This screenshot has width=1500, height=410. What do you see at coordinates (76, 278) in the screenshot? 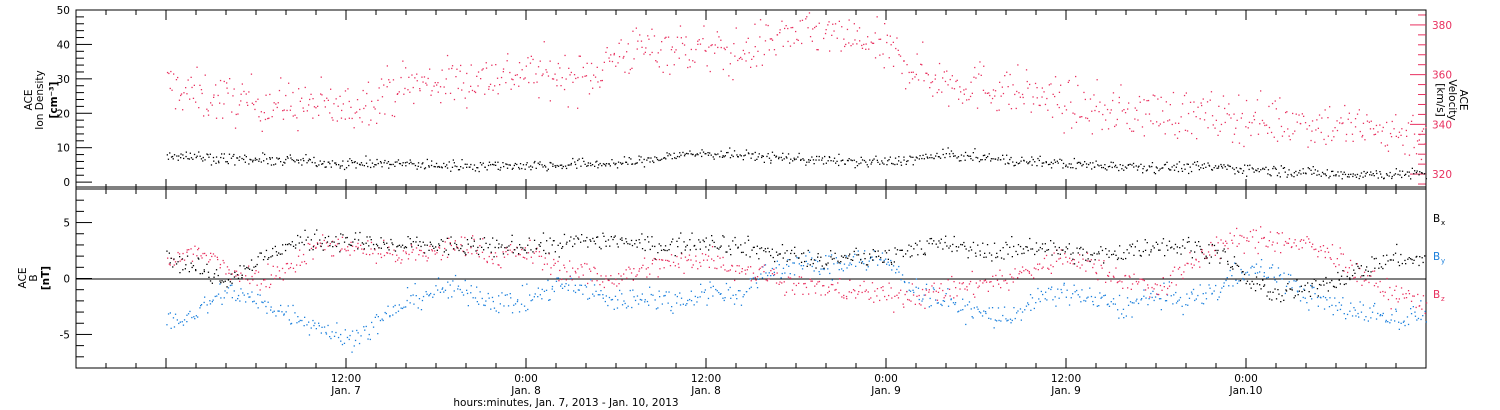
I see `bottom-left-axis: -505` at bounding box center [76, 278].